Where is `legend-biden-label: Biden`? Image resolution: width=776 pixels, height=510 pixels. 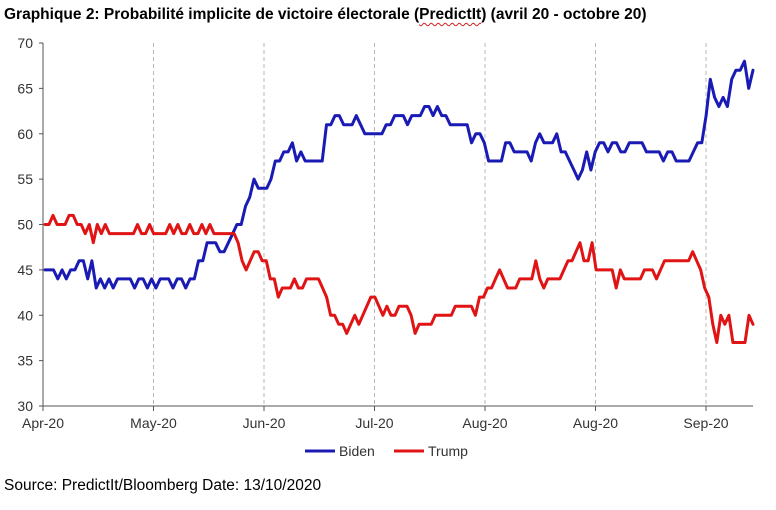 legend-biden-label: Biden is located at coordinates (357, 451).